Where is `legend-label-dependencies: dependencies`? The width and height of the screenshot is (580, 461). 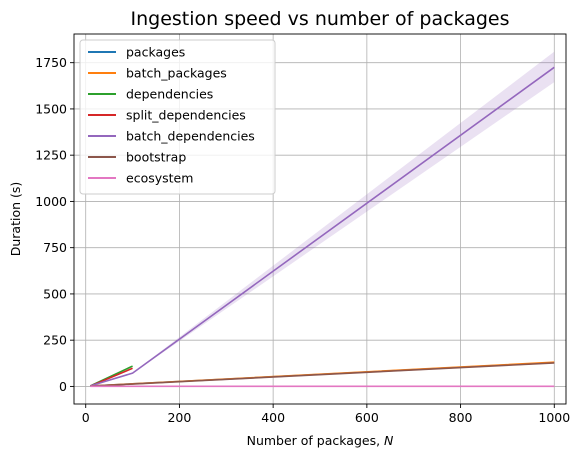 legend-label-dependencies: dependencies is located at coordinates (169, 94).